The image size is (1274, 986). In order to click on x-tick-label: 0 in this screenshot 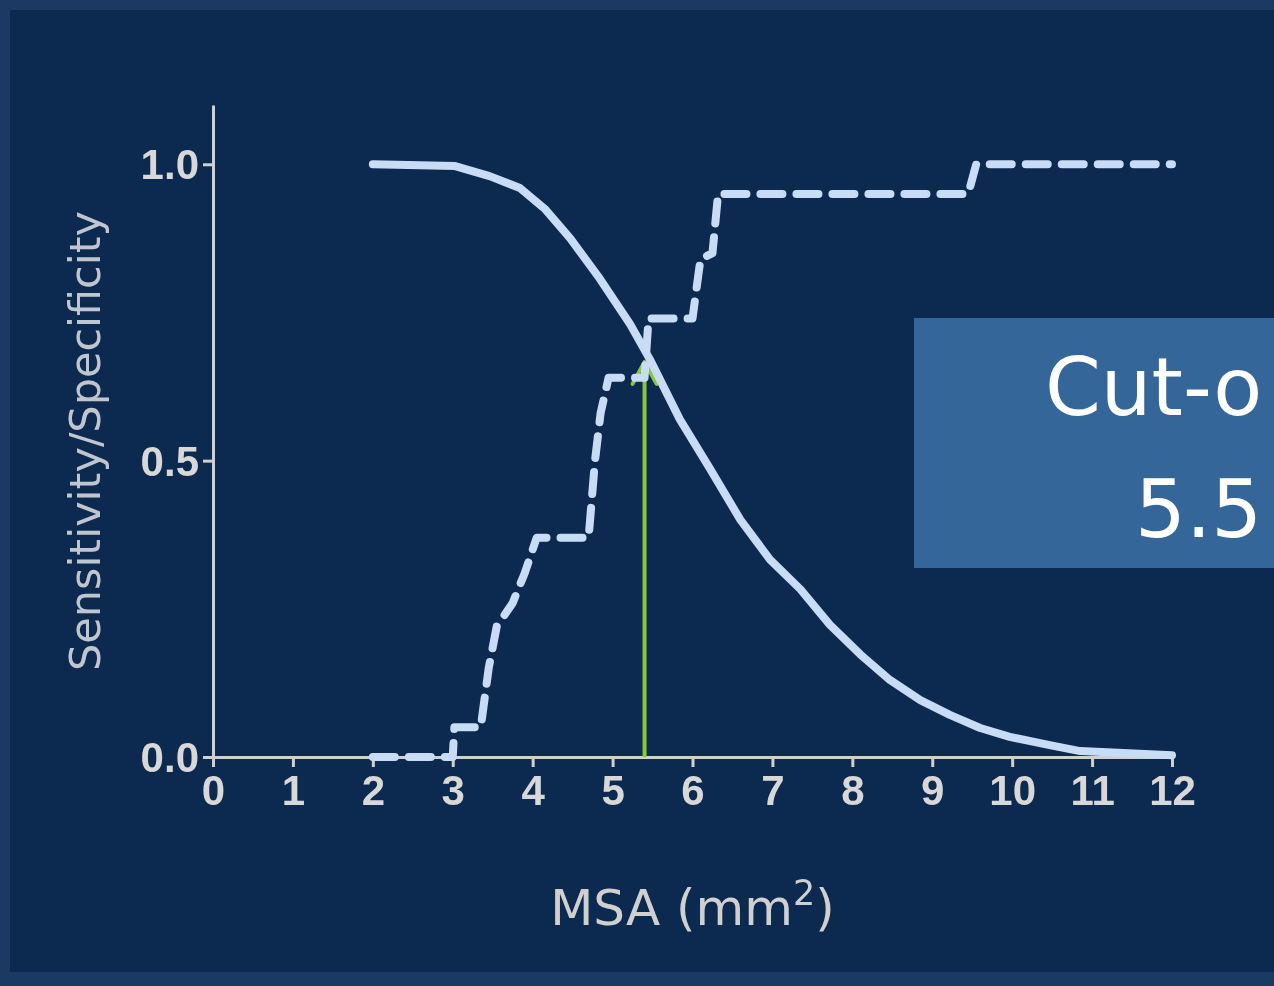, I will do `click(213, 790)`.